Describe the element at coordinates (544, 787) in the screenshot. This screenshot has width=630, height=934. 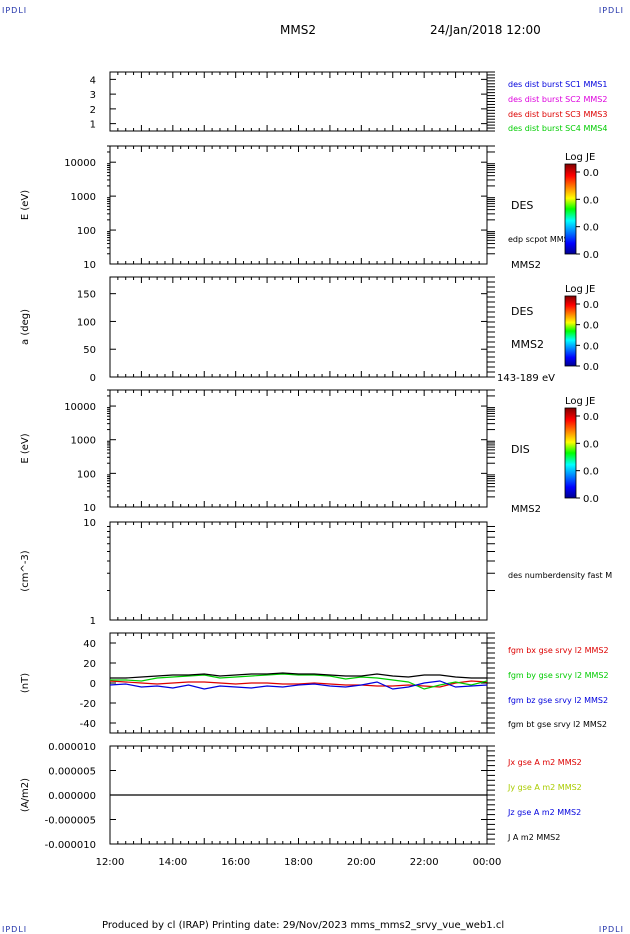
I see `legend-entry-current-density: Jy gse A m2 MMS2` at that location.